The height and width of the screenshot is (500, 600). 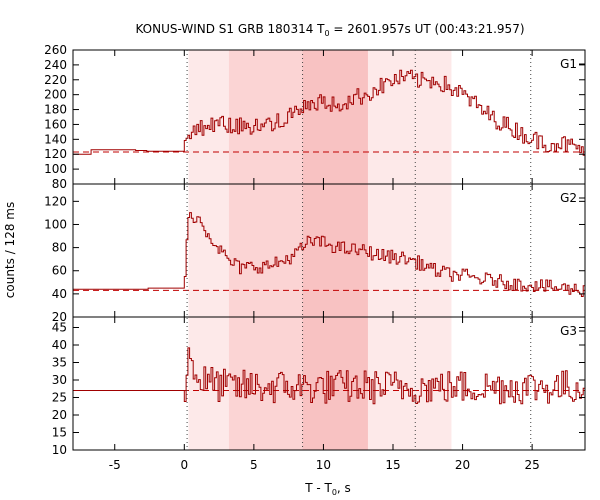 I want to click on y-tick-label: 240, so click(x=55, y=65).